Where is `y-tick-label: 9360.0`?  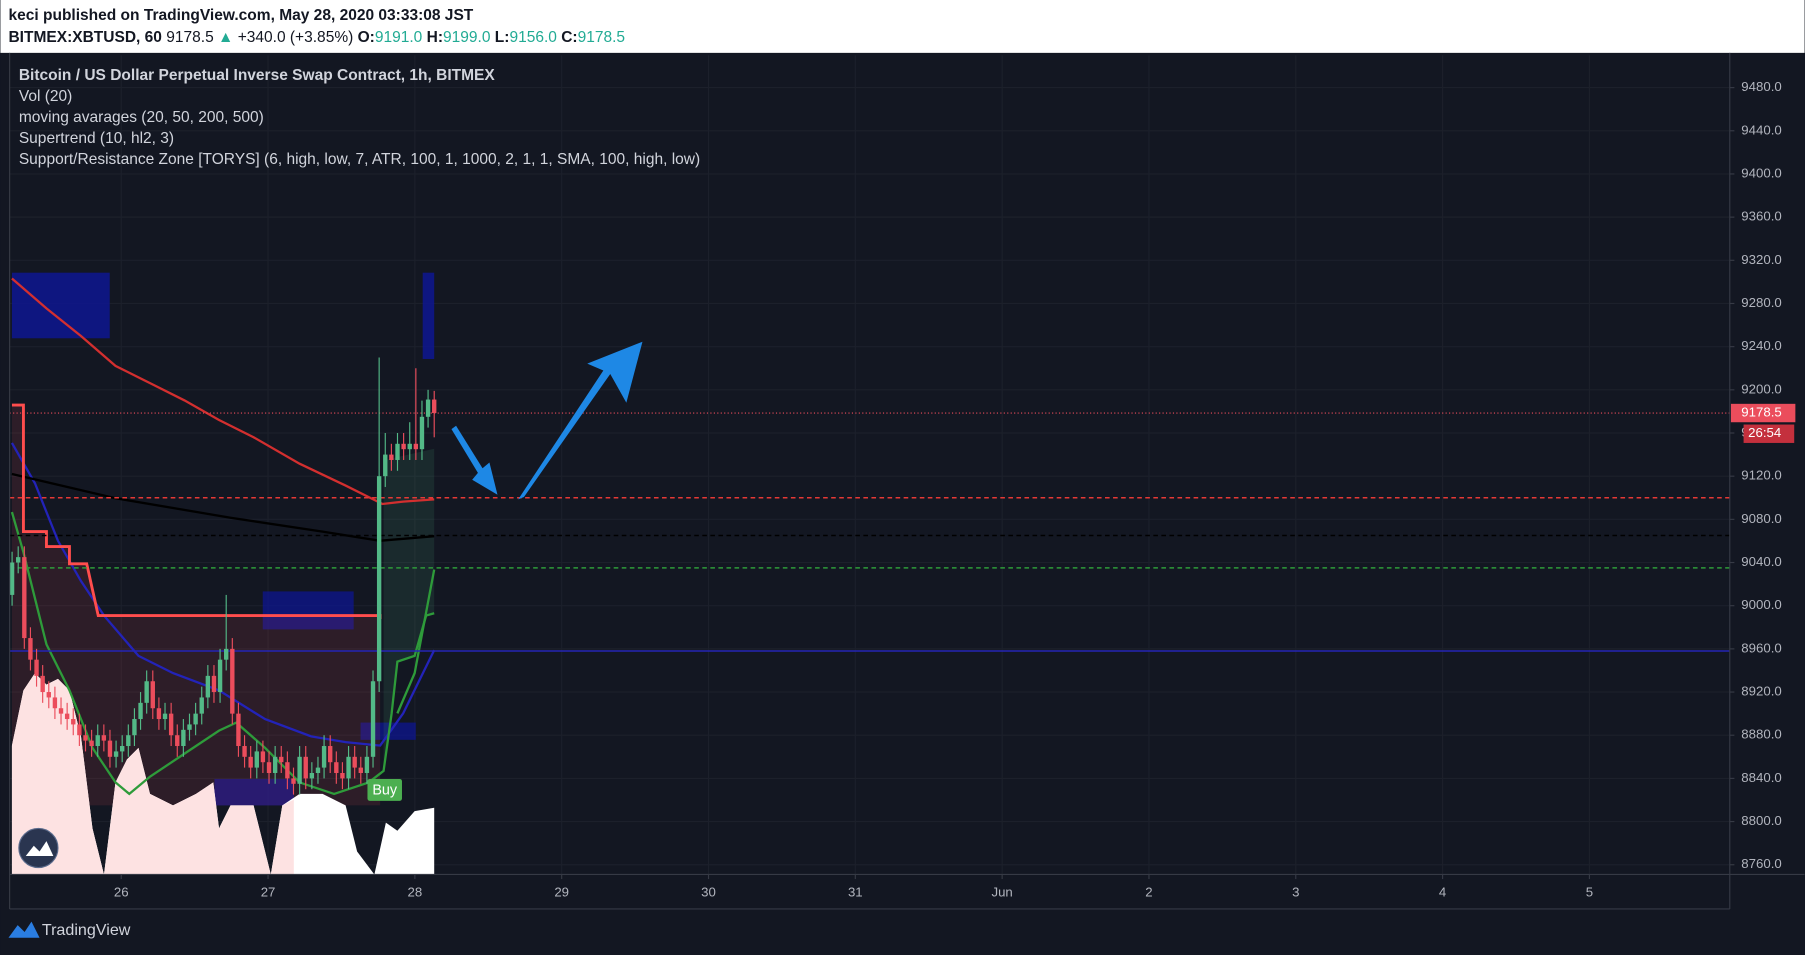
y-tick-label: 9360.0 is located at coordinates (1761, 216).